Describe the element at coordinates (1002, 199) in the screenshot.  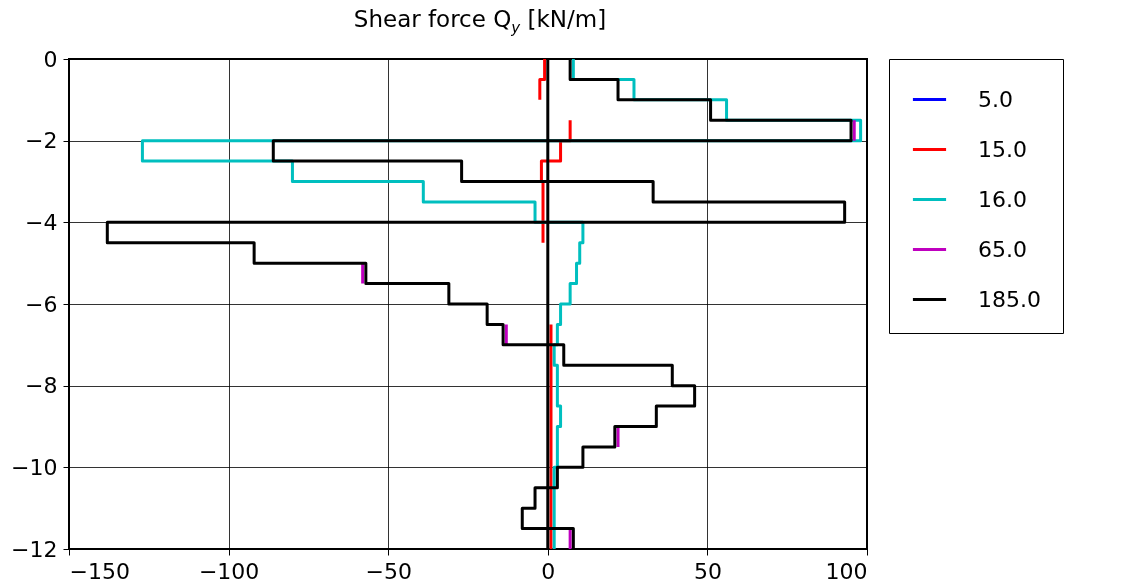
I see `legend-label: 16.0` at that location.